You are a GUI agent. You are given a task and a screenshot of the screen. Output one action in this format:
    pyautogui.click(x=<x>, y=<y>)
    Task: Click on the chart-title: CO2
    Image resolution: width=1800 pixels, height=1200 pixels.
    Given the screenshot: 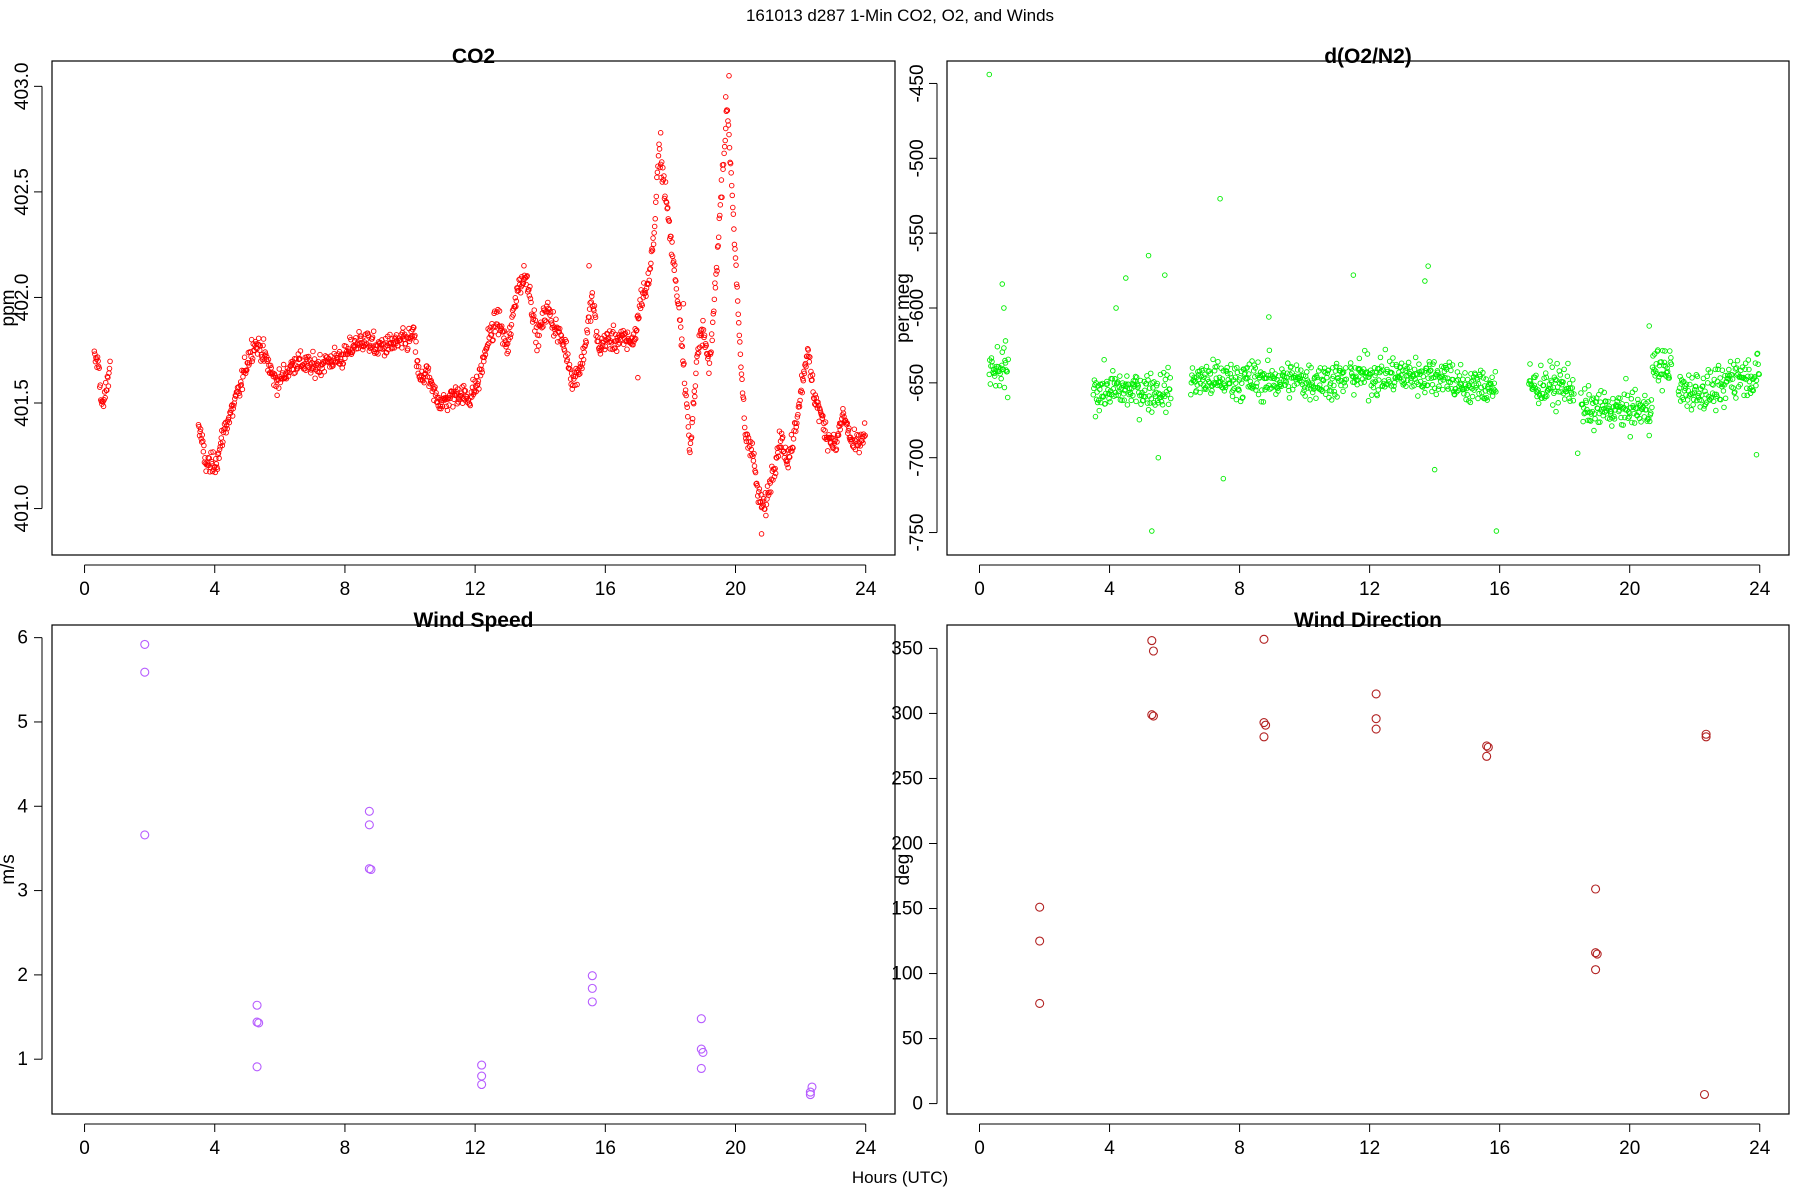 What is the action you would take?
    pyautogui.click(x=473, y=56)
    